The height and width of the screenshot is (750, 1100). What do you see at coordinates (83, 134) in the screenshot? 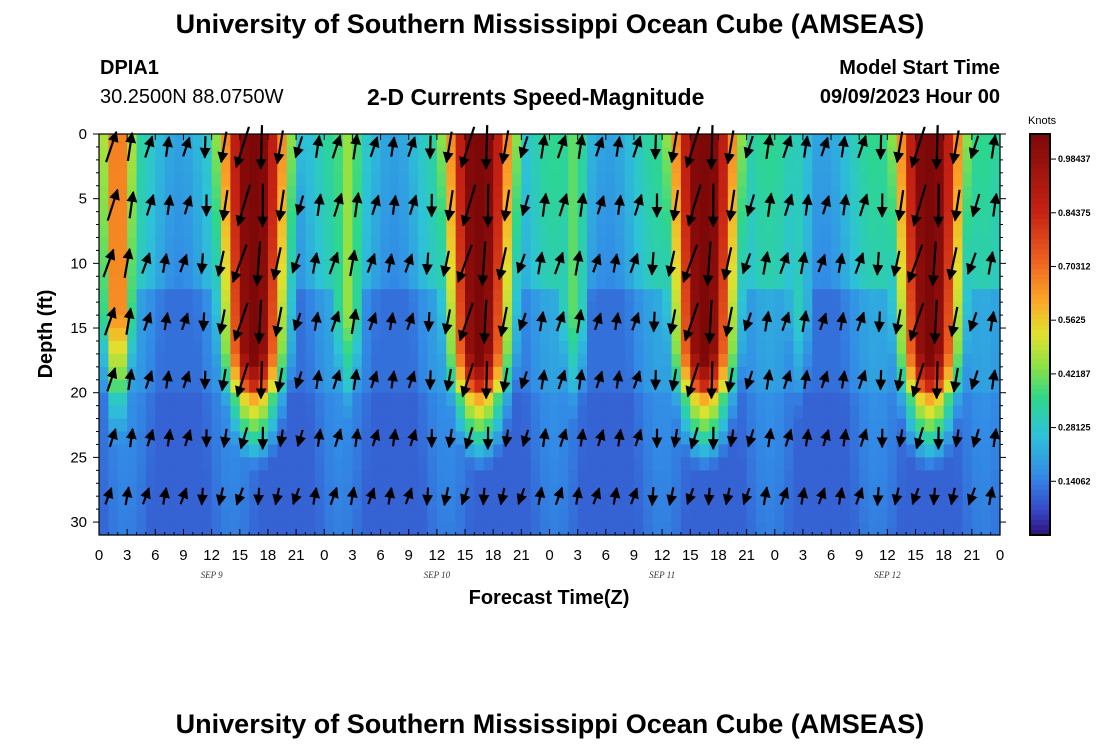
I see `y-tick-label: 0` at bounding box center [83, 134].